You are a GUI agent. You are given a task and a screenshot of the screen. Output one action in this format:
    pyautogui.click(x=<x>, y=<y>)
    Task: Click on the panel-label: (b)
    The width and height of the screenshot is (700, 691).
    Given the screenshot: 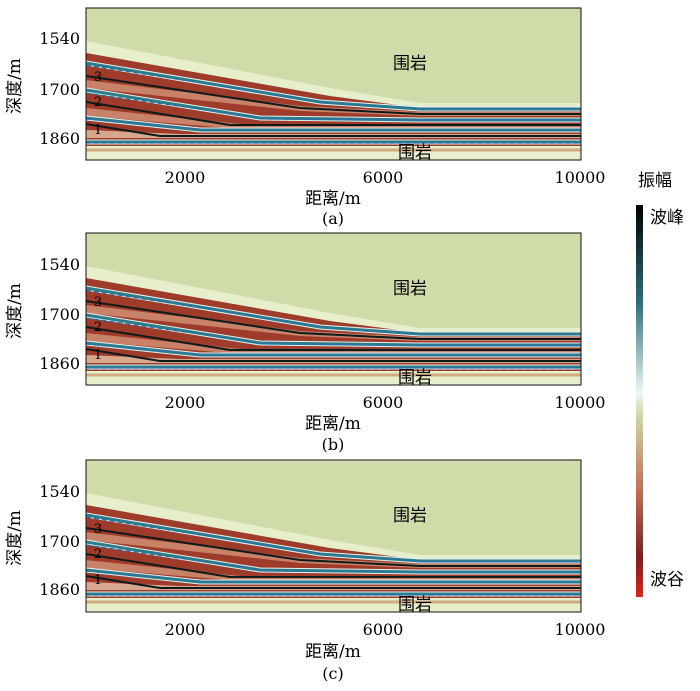 What is the action you would take?
    pyautogui.click(x=333, y=444)
    